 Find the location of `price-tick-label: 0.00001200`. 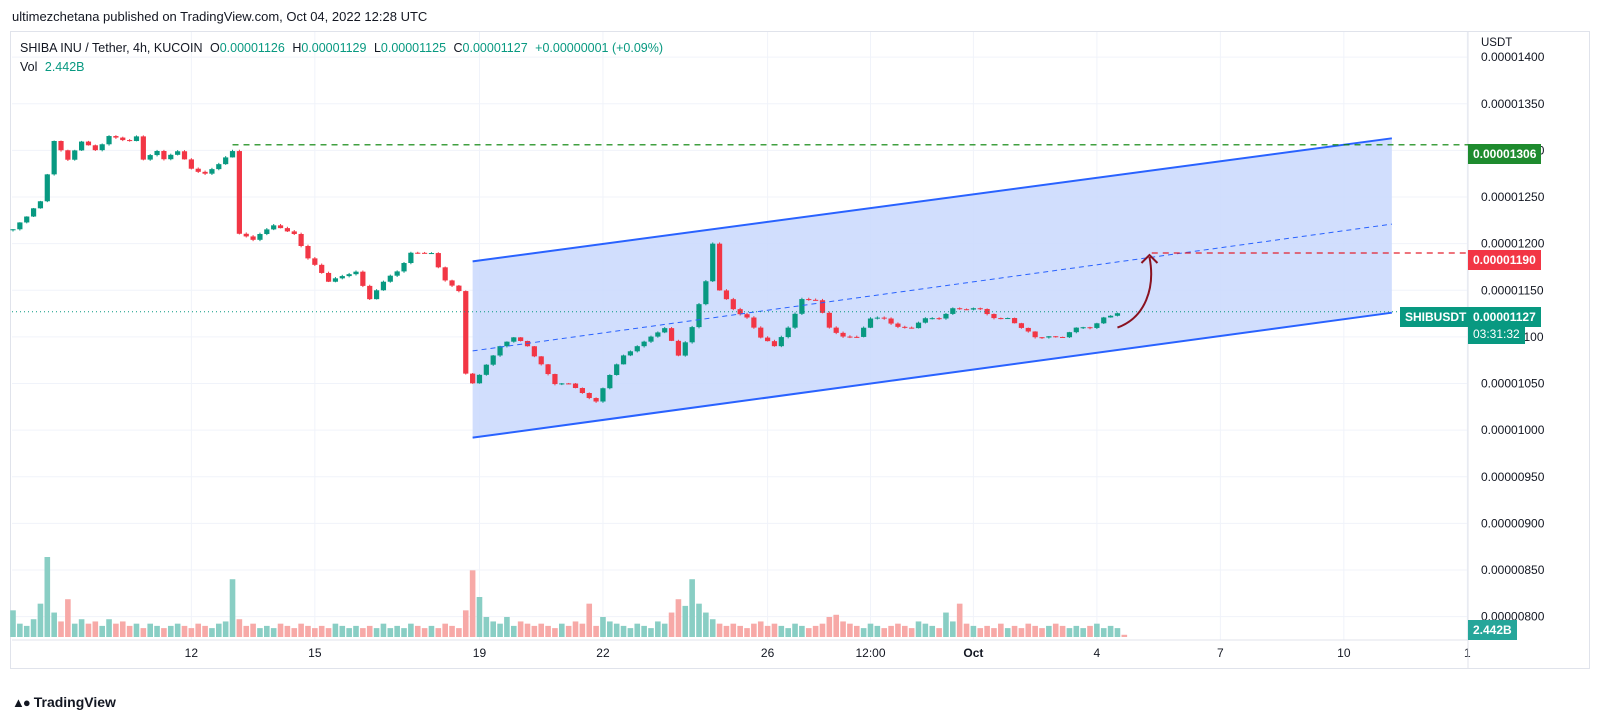

price-tick-label: 0.00001200 is located at coordinates (1513, 244).